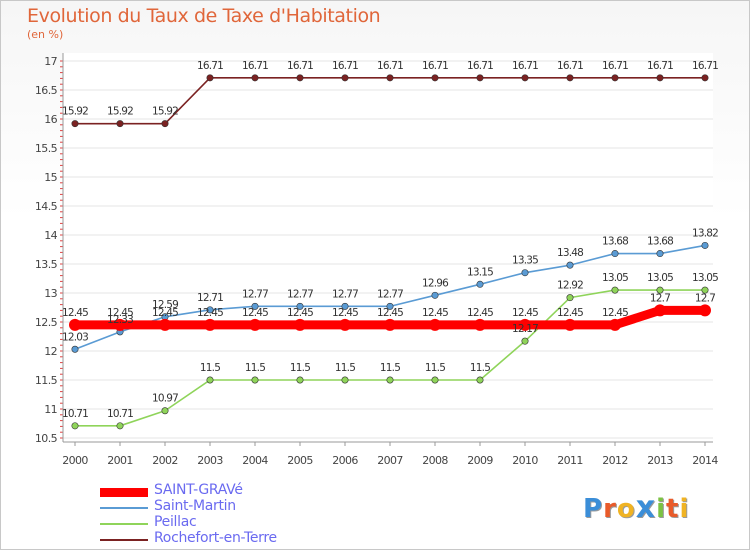  Describe the element at coordinates (593, 509) in the screenshot. I see `logo-letter: P` at that location.